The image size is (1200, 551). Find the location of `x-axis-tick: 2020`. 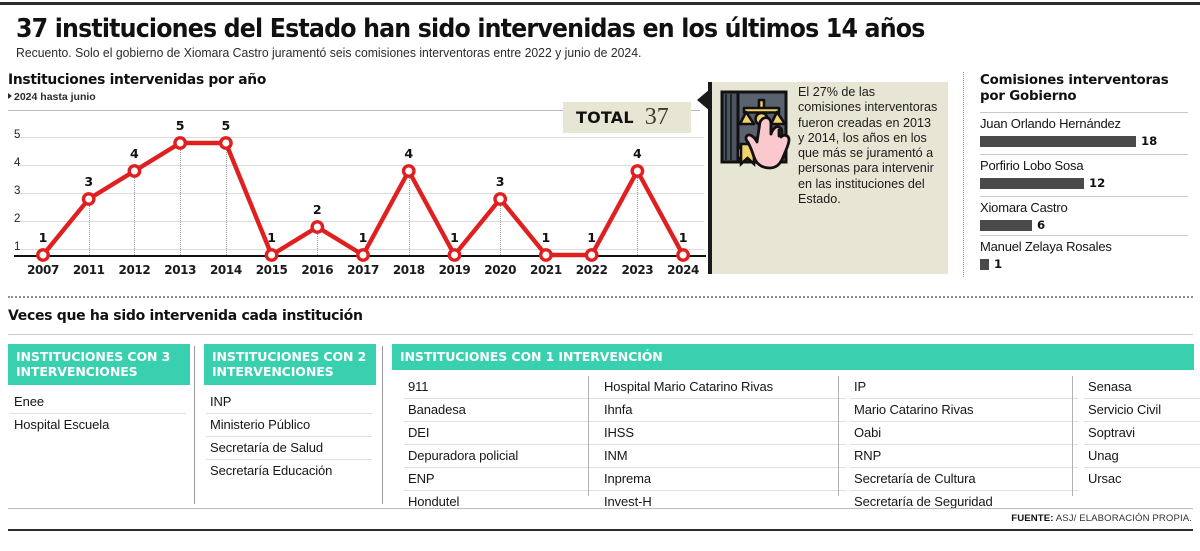

x-axis-tick: 2020 is located at coordinates (500, 270).